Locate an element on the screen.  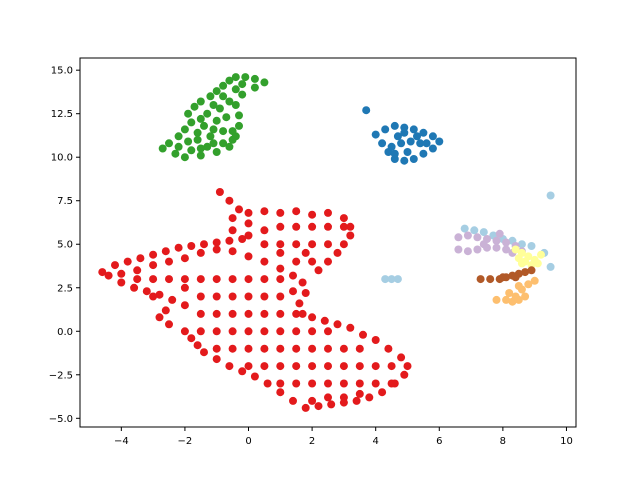
x-tick-label: −4 is located at coordinates (121, 441).